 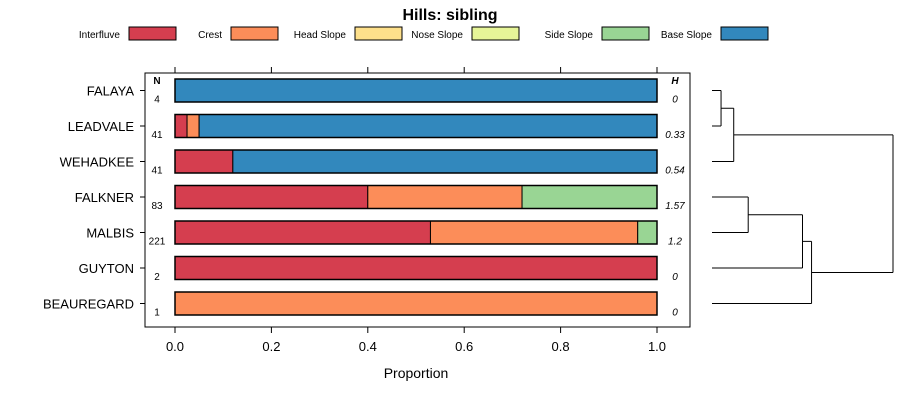 I want to click on bar-outline-beauregard, so click(x=416, y=303).